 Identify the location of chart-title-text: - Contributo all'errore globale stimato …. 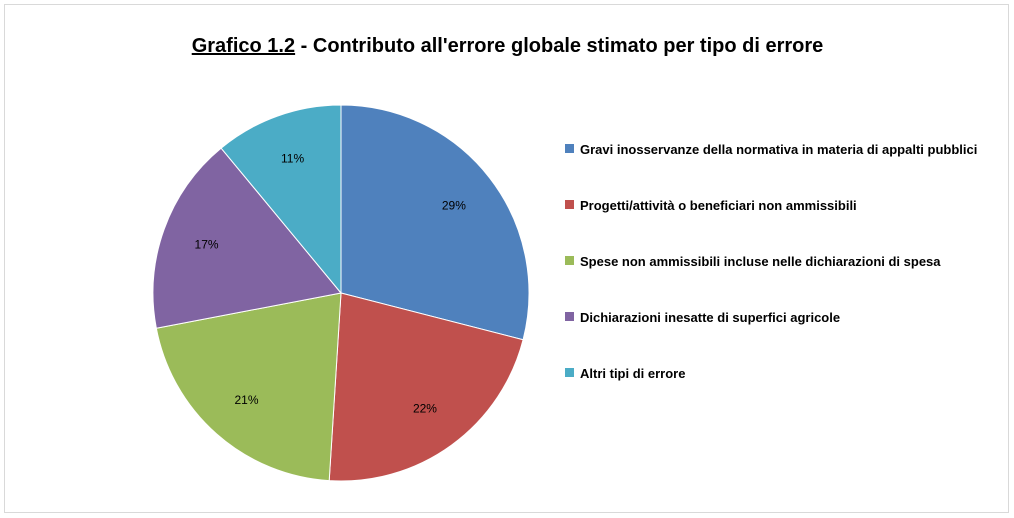
(559, 46).